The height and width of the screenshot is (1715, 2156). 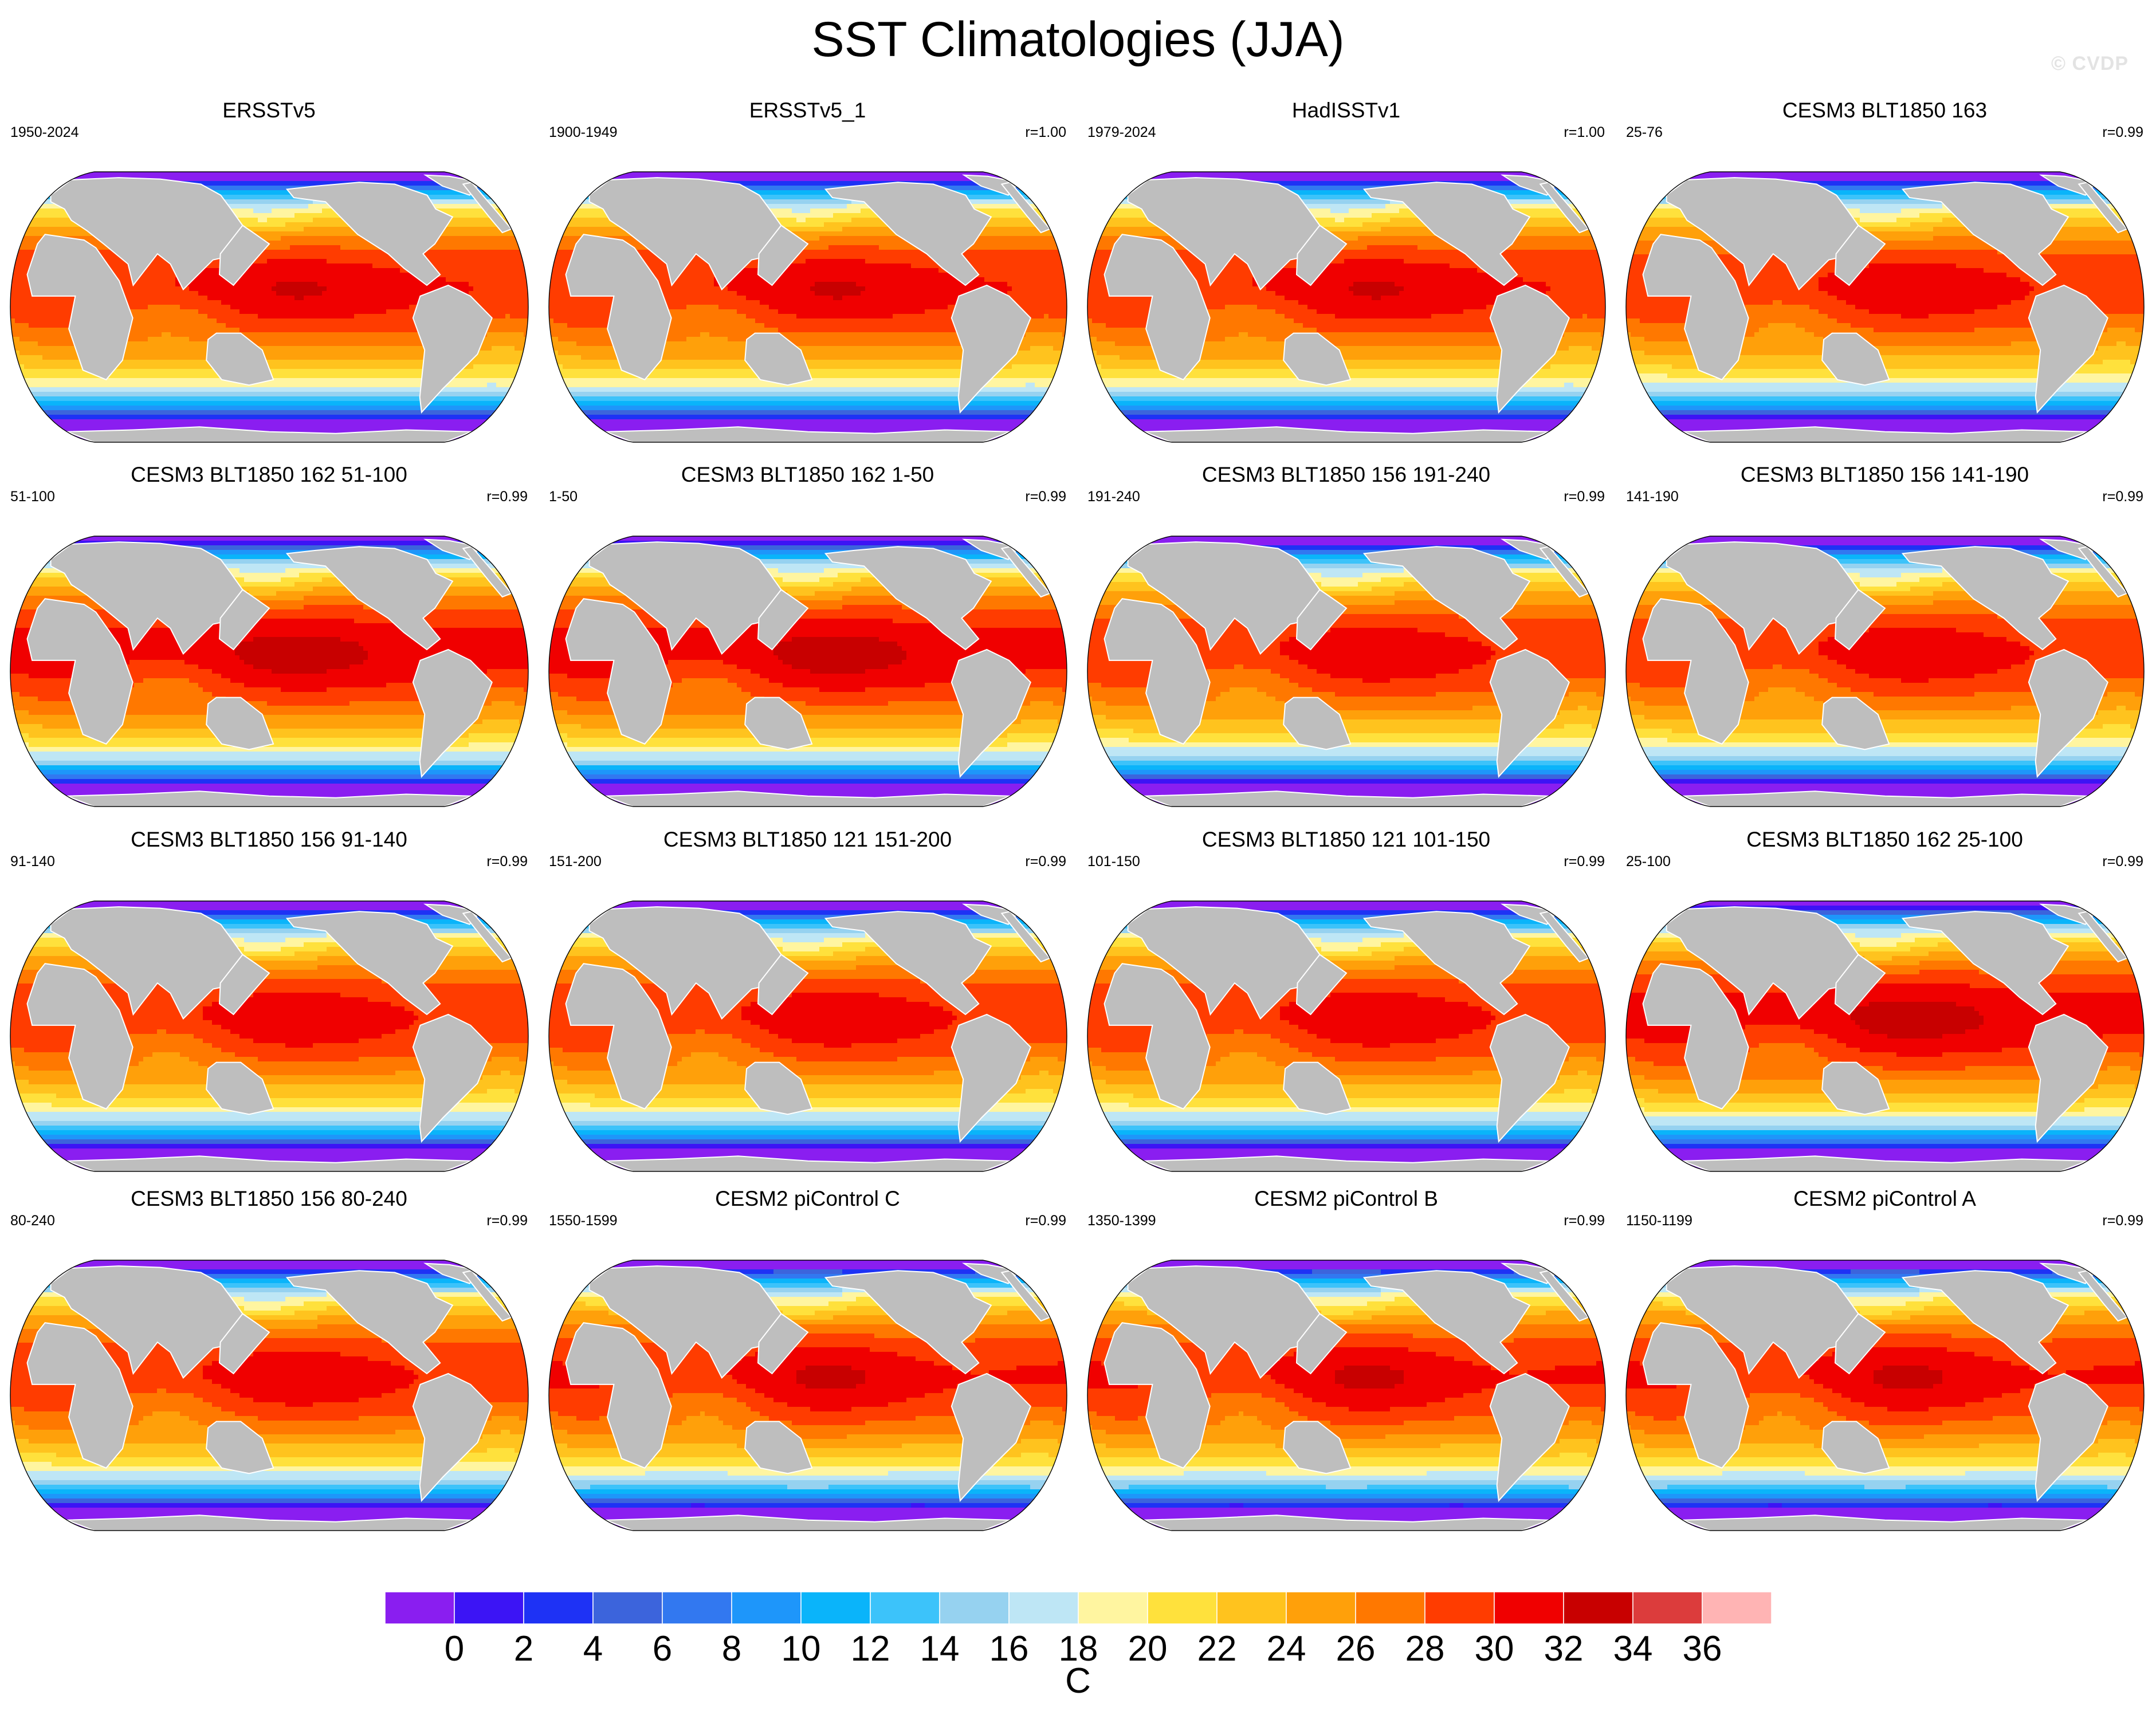 What do you see at coordinates (583, 1221) in the screenshot?
I see `panel-period: 1550-1599` at bounding box center [583, 1221].